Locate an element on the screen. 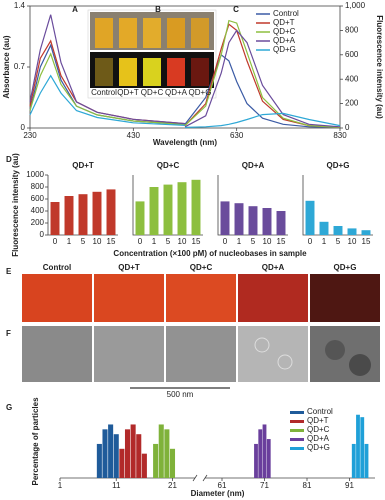 Image resolution: width=385 pixels, height=500 pixels. y2-tick-label: 800 is located at coordinates (352, 30).